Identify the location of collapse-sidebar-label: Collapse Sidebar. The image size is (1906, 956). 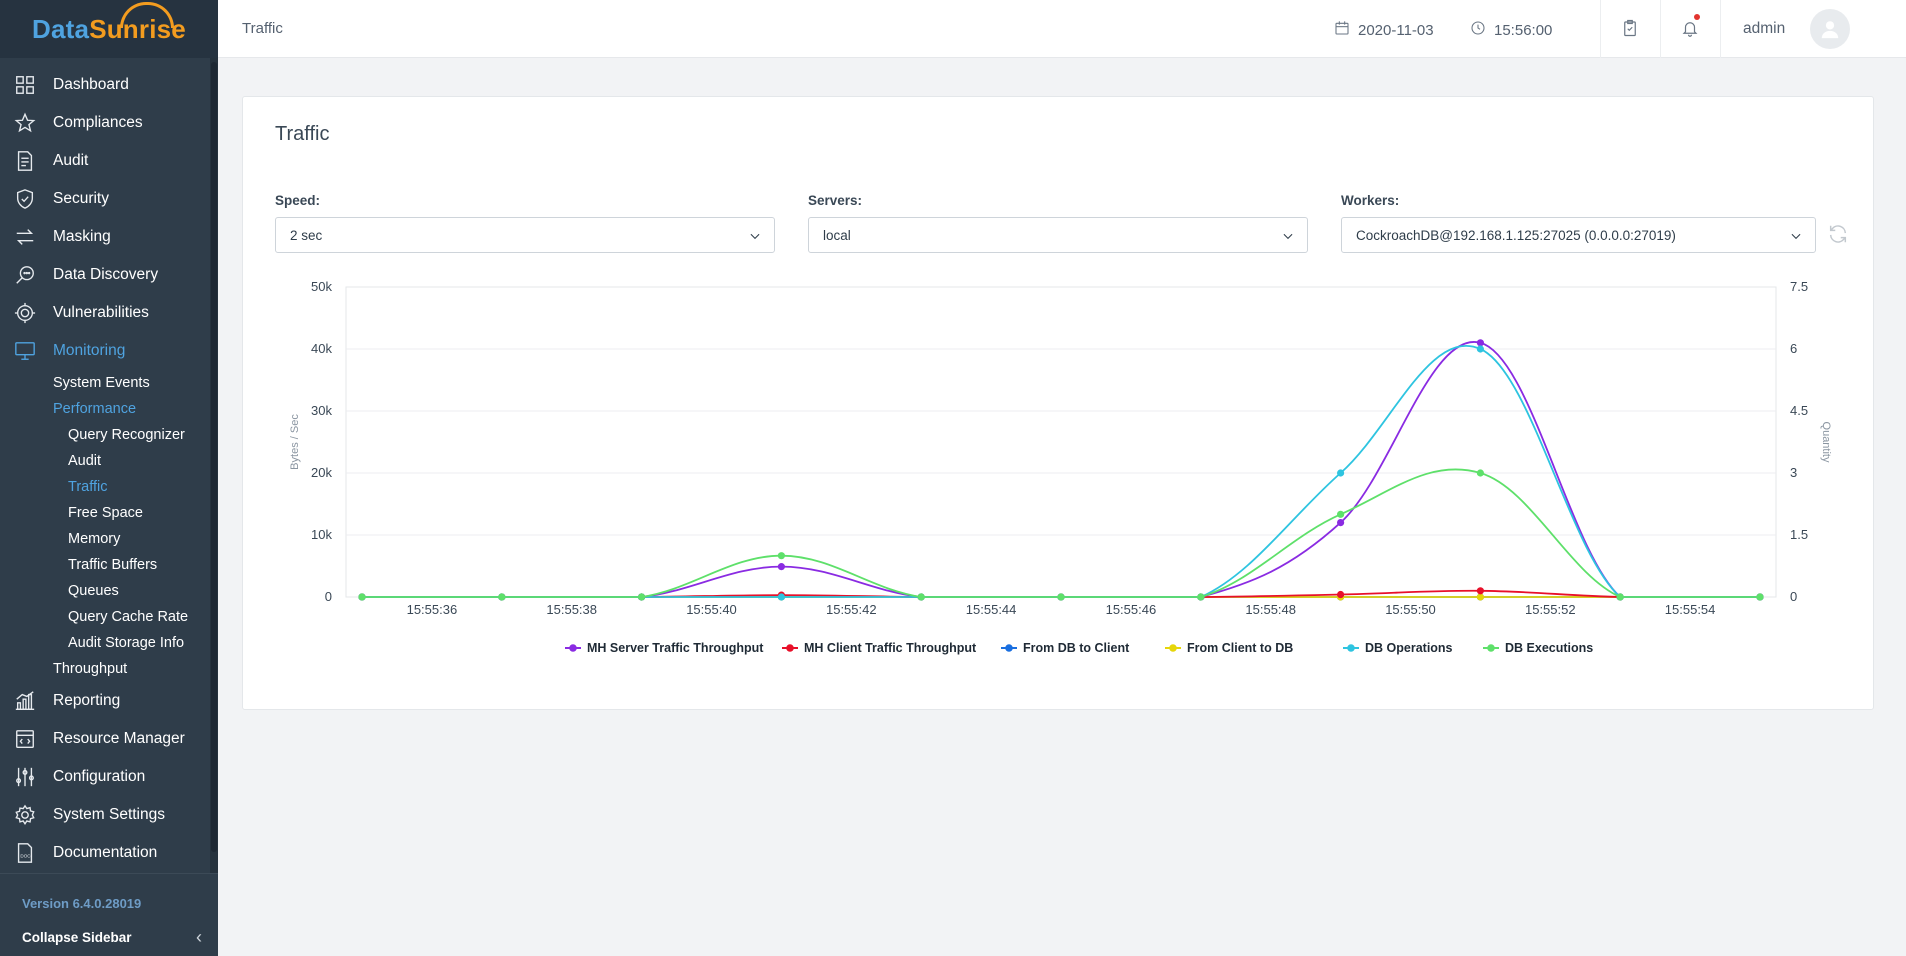
(77, 937).